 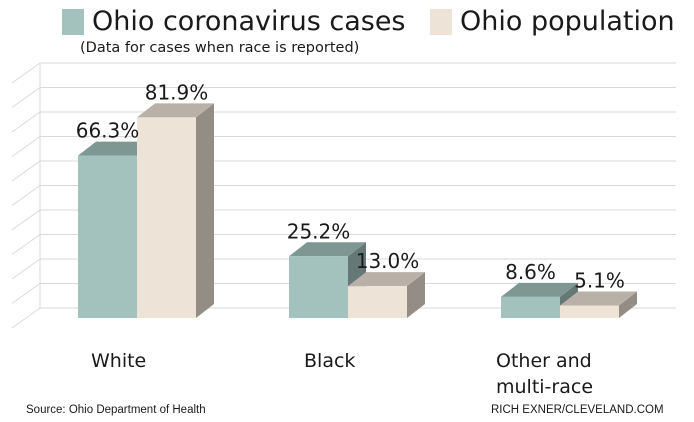 What do you see at coordinates (220, 48) in the screenshot?
I see `chart-subtitle: (Data for cases when race is reported)` at bounding box center [220, 48].